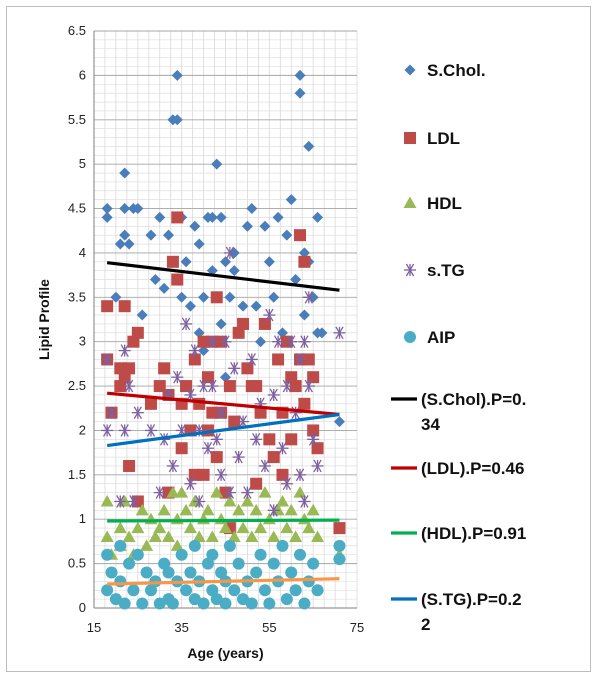 This screenshot has height=678, width=597. What do you see at coordinates (441, 337) in the screenshot?
I see `legend-label: AIP` at bounding box center [441, 337].